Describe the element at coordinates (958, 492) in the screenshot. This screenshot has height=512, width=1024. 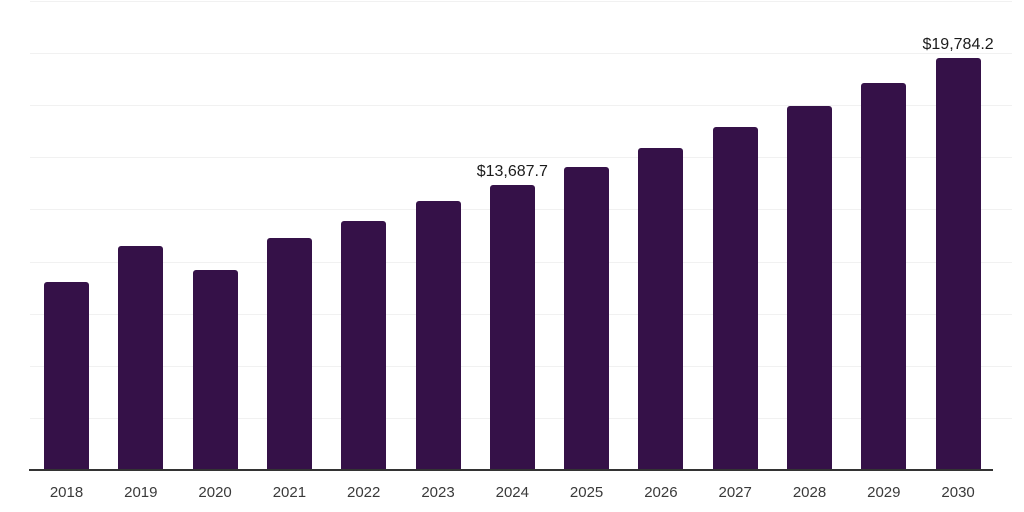
I see `x-tick-label-2030: 2030` at that location.